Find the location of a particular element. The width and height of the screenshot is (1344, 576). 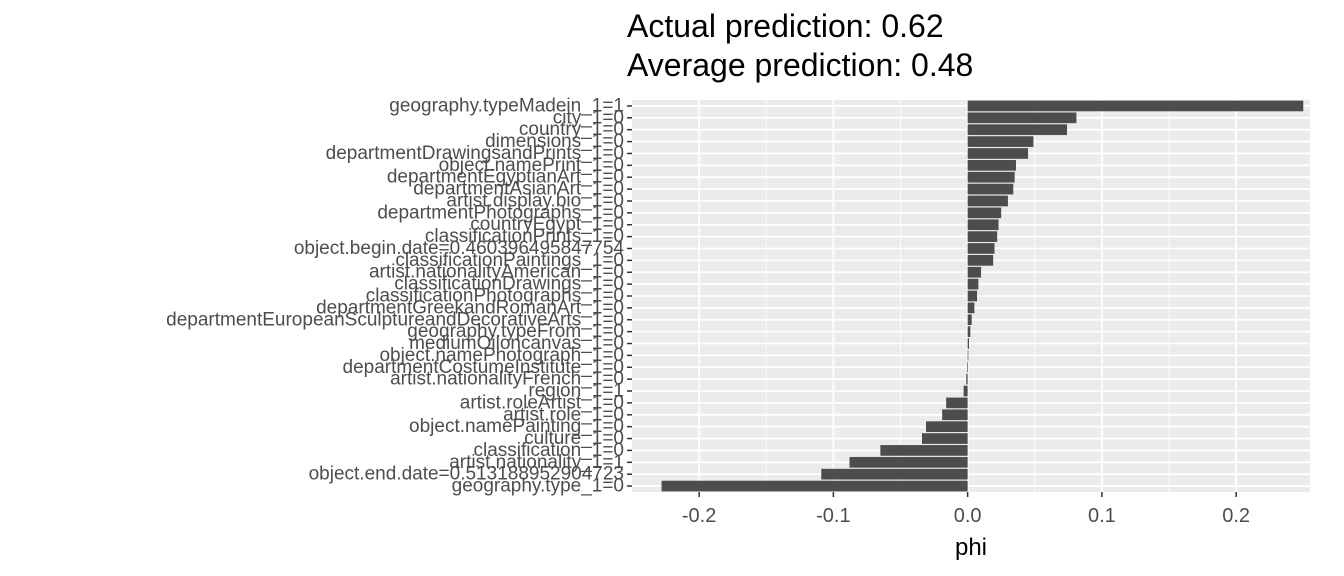

y-tick-label: culture_1=0 is located at coordinates (574, 438).